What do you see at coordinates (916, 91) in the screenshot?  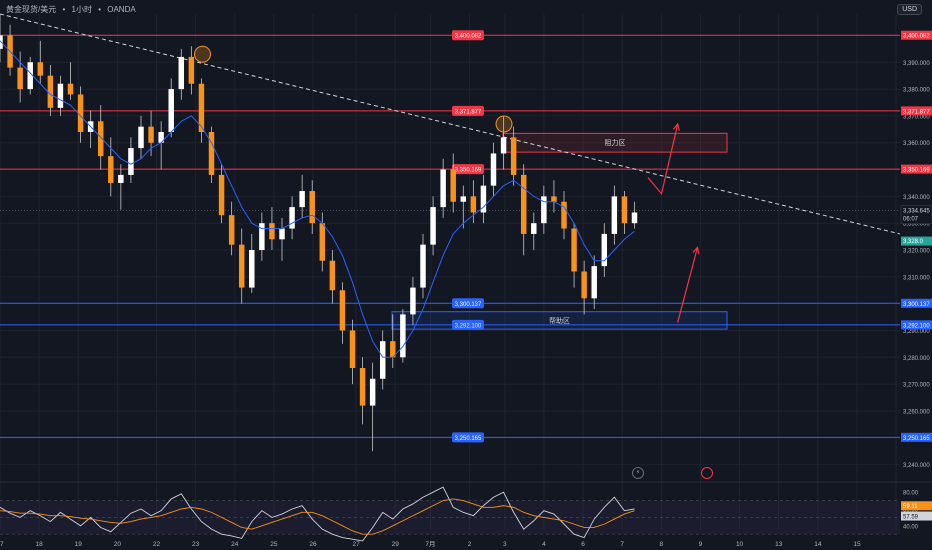 I see `price-tick-label: 3,380.000` at bounding box center [916, 91].